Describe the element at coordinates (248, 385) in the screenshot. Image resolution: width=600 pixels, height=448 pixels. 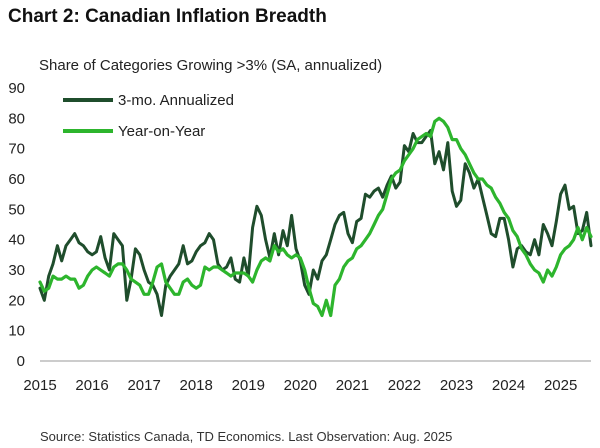
I see `x-tick-label: 2019` at that location.